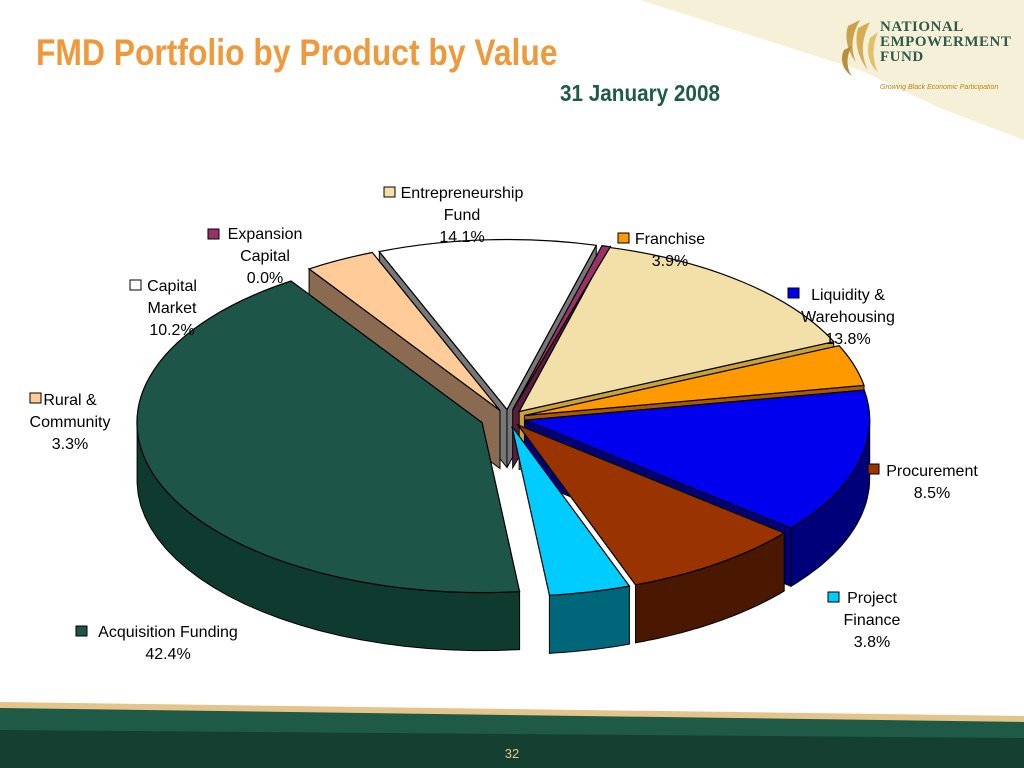 The width and height of the screenshot is (1024, 768). Describe the element at coordinates (297, 52) in the screenshot. I see `slide-title: FMD Portfolio by Product by Value` at that location.